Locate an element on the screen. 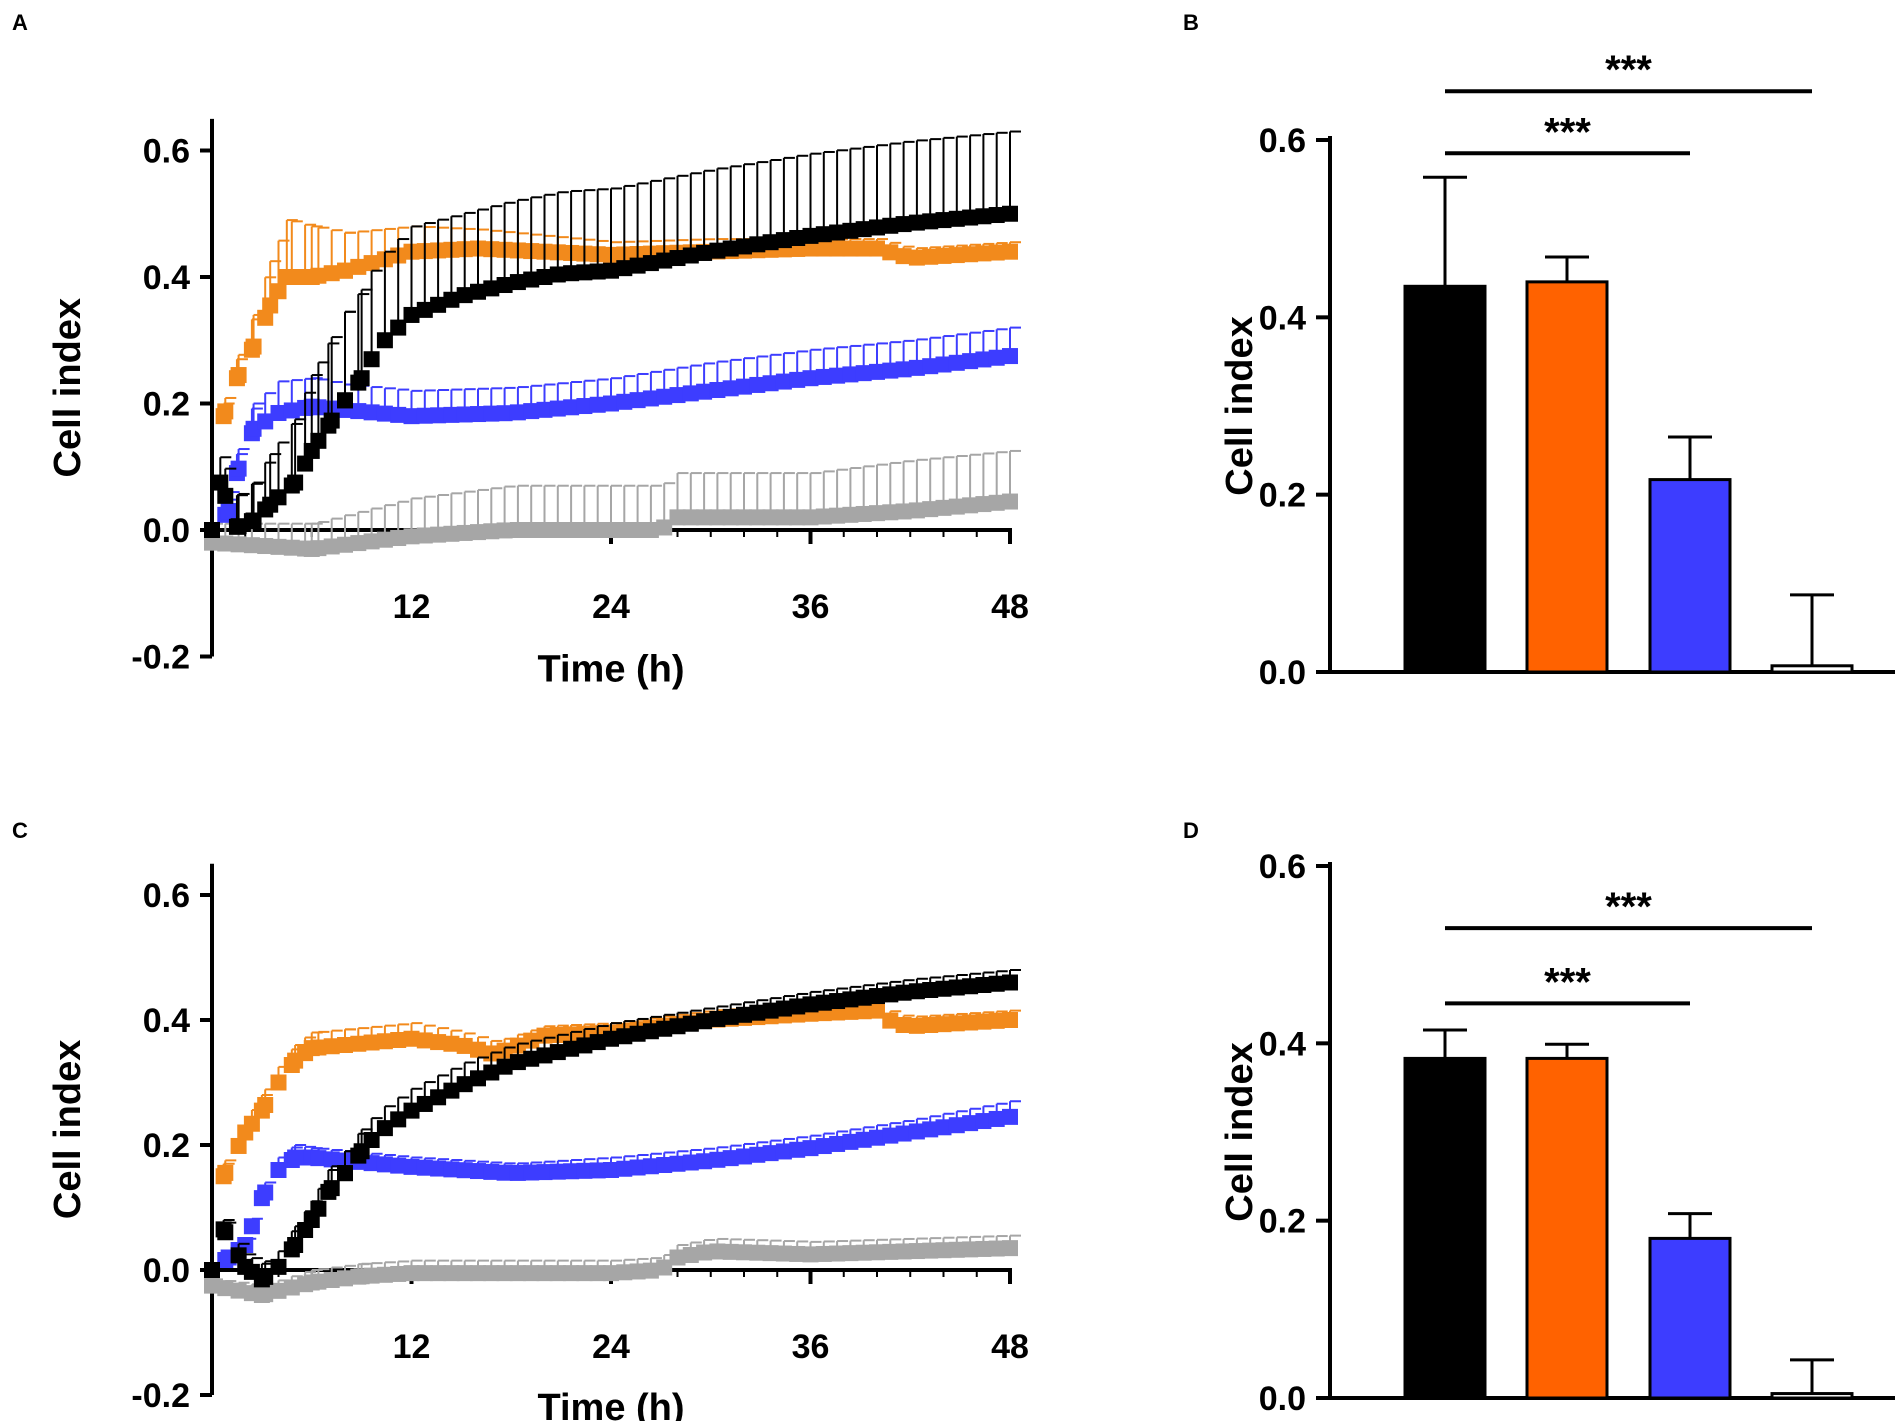 This screenshot has width=1904, height=1421. y-tick-label-a-0: -0.2 is located at coordinates (160, 658).